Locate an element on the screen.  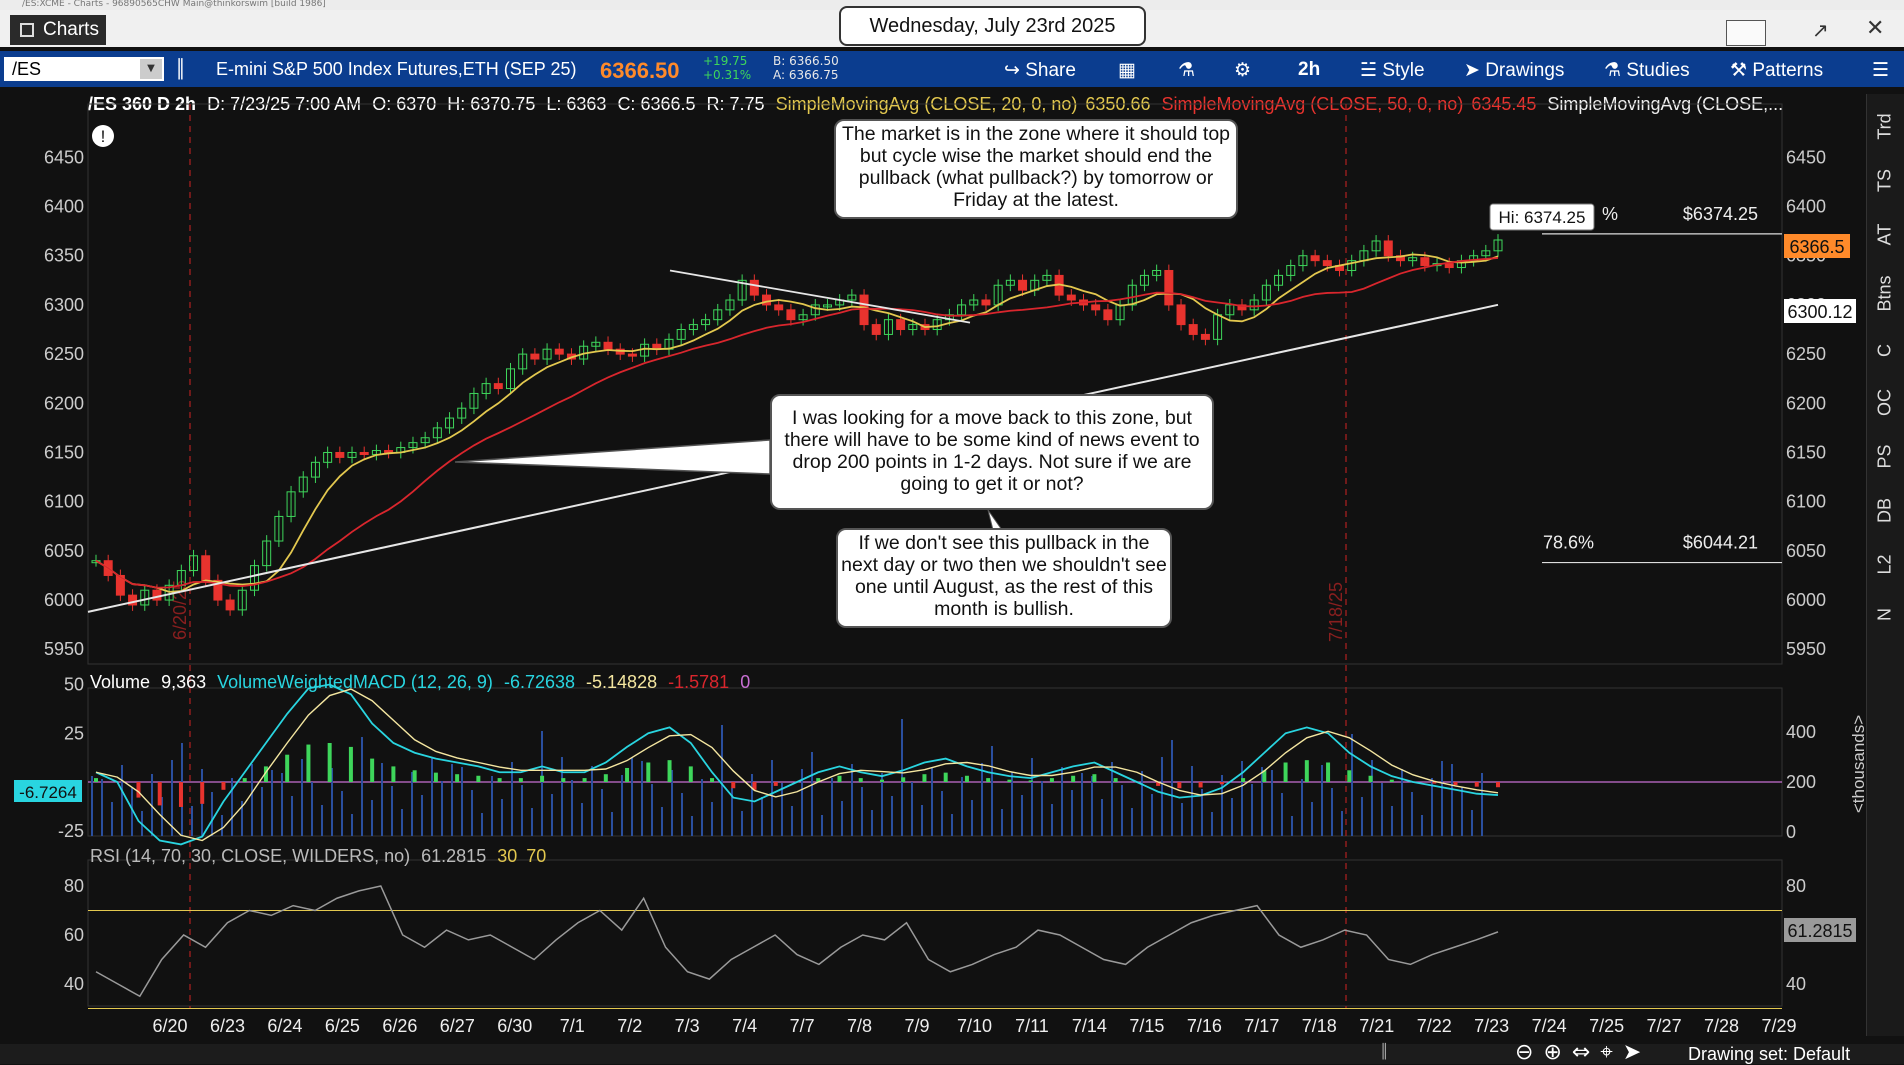
sidebar-tab-l2: L2 is located at coordinates (1884, 564).